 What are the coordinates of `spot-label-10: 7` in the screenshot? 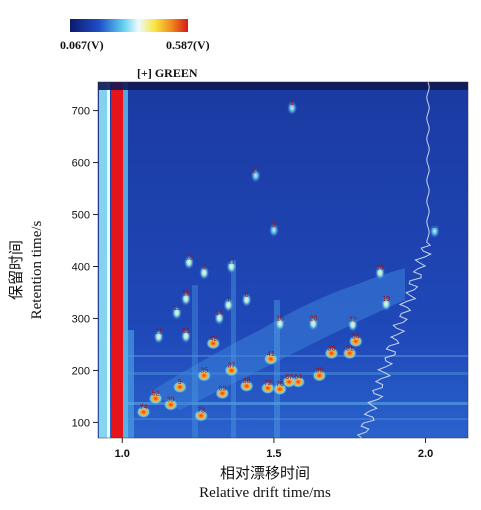 It's located at (228, 300).